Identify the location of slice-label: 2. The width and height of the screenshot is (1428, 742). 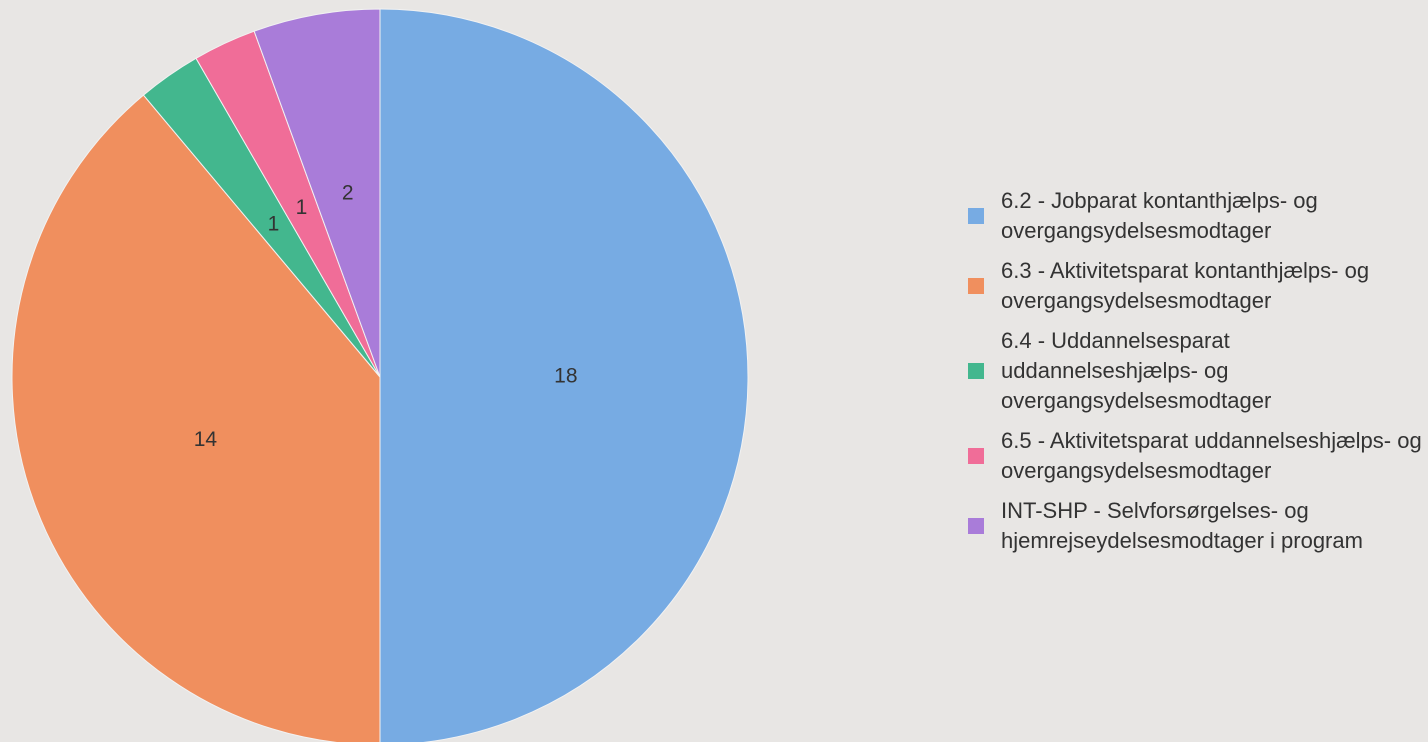
(348, 193).